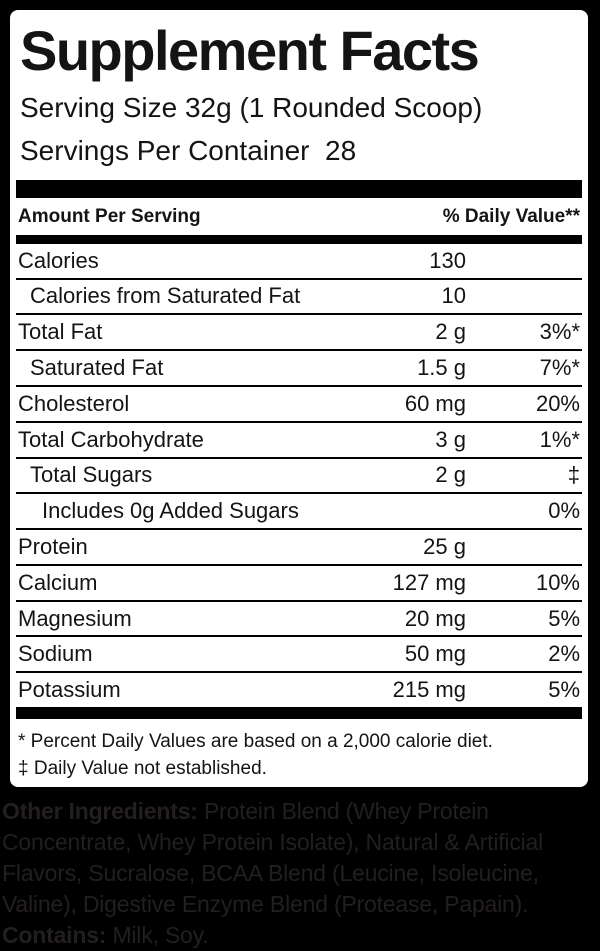 The width and height of the screenshot is (600, 951). Describe the element at coordinates (53, 546) in the screenshot. I see `nutrient-name: Protein` at that location.